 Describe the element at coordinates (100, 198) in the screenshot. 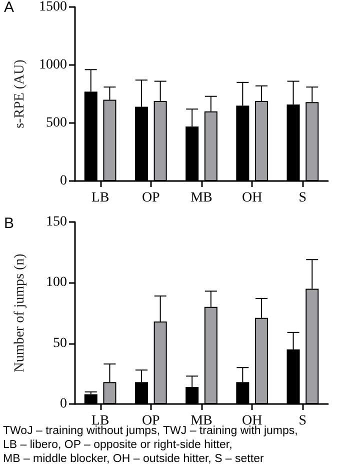

I see `x-tick-label: LB` at that location.